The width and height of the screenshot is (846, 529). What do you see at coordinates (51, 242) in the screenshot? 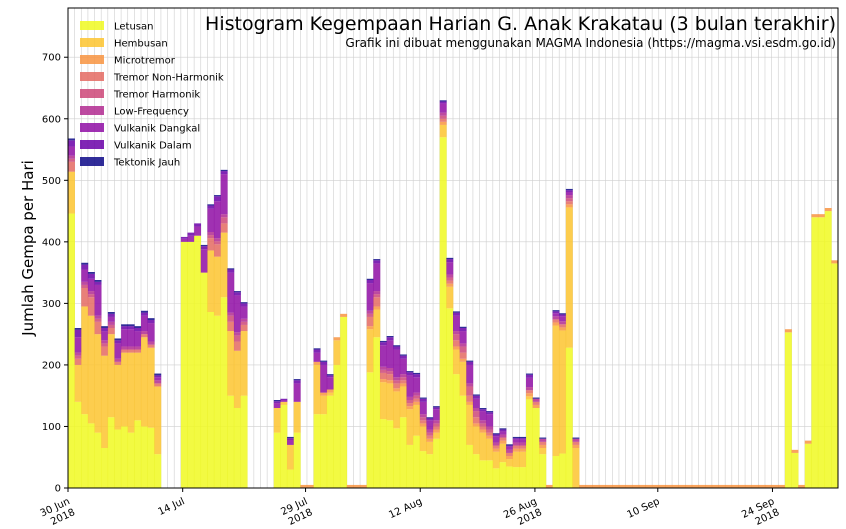
I see `y-tick-label: 400` at bounding box center [51, 242].